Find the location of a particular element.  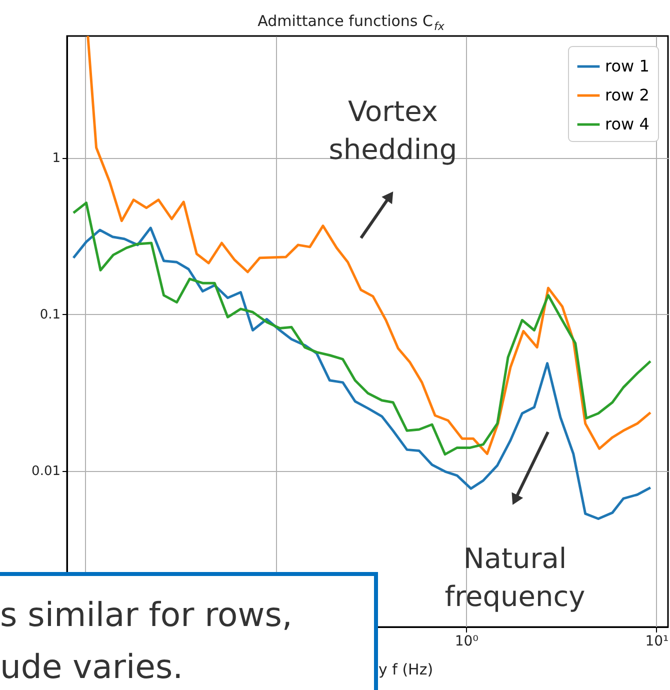

legend-label: row 2 is located at coordinates (627, 95).